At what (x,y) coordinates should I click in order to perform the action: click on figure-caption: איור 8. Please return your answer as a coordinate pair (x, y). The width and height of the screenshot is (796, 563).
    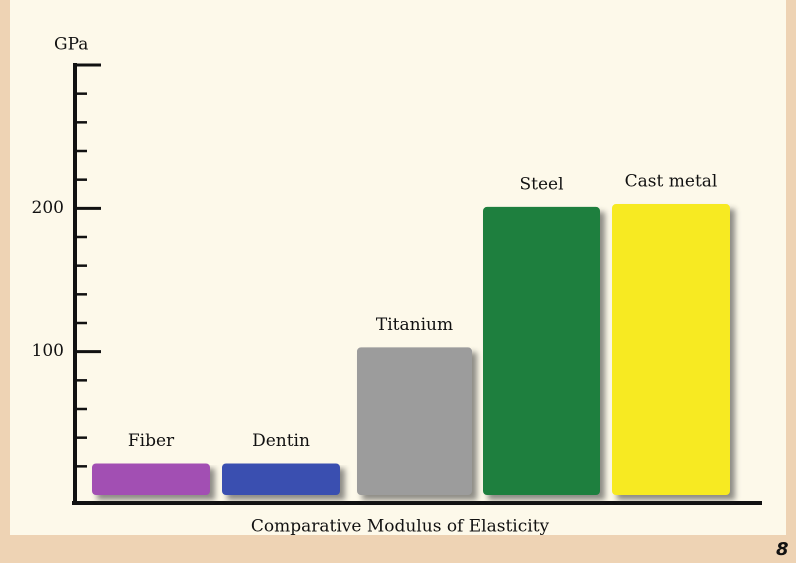
    Looking at the image, I should click on (786, 549).